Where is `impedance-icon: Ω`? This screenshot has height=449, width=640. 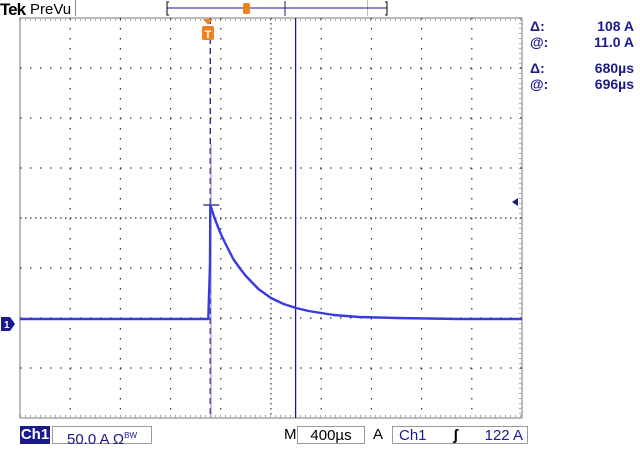
impedance-icon: Ω is located at coordinates (118, 439).